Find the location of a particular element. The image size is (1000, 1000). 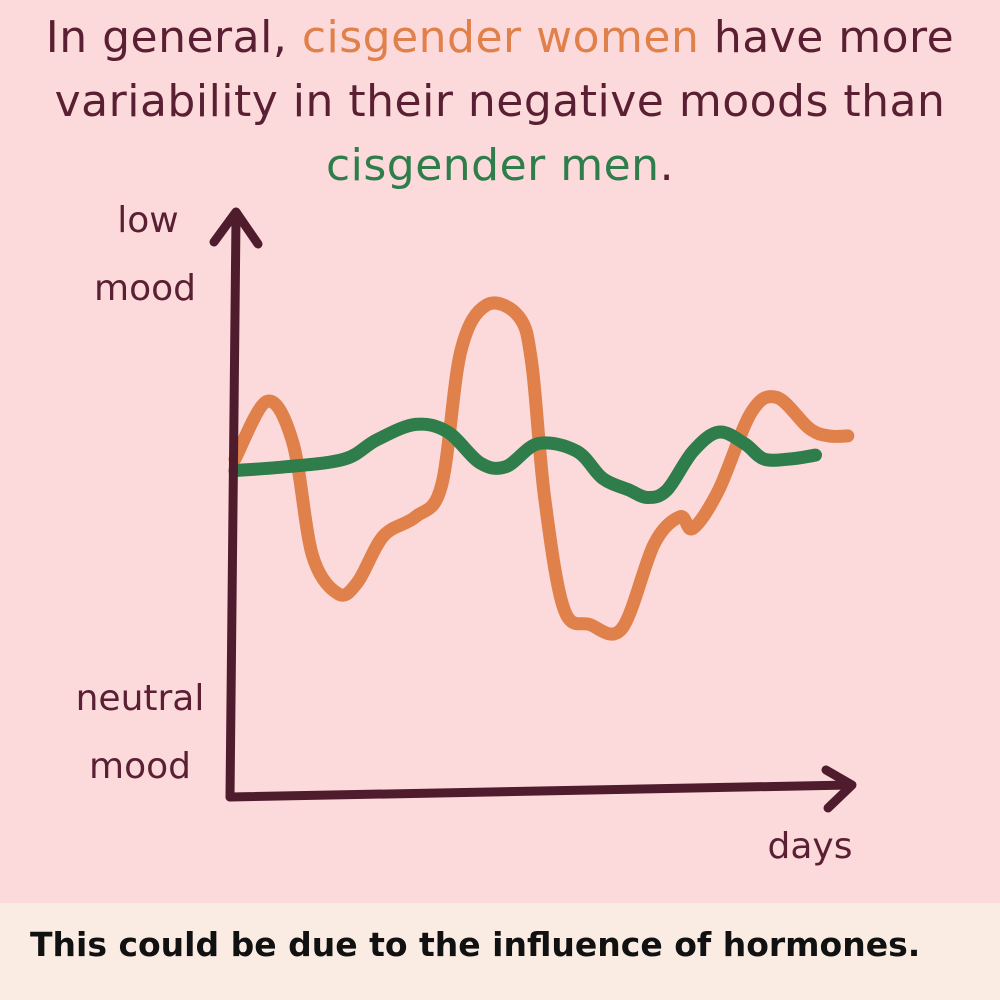

headline-part-1: In general, is located at coordinates (173, 37).